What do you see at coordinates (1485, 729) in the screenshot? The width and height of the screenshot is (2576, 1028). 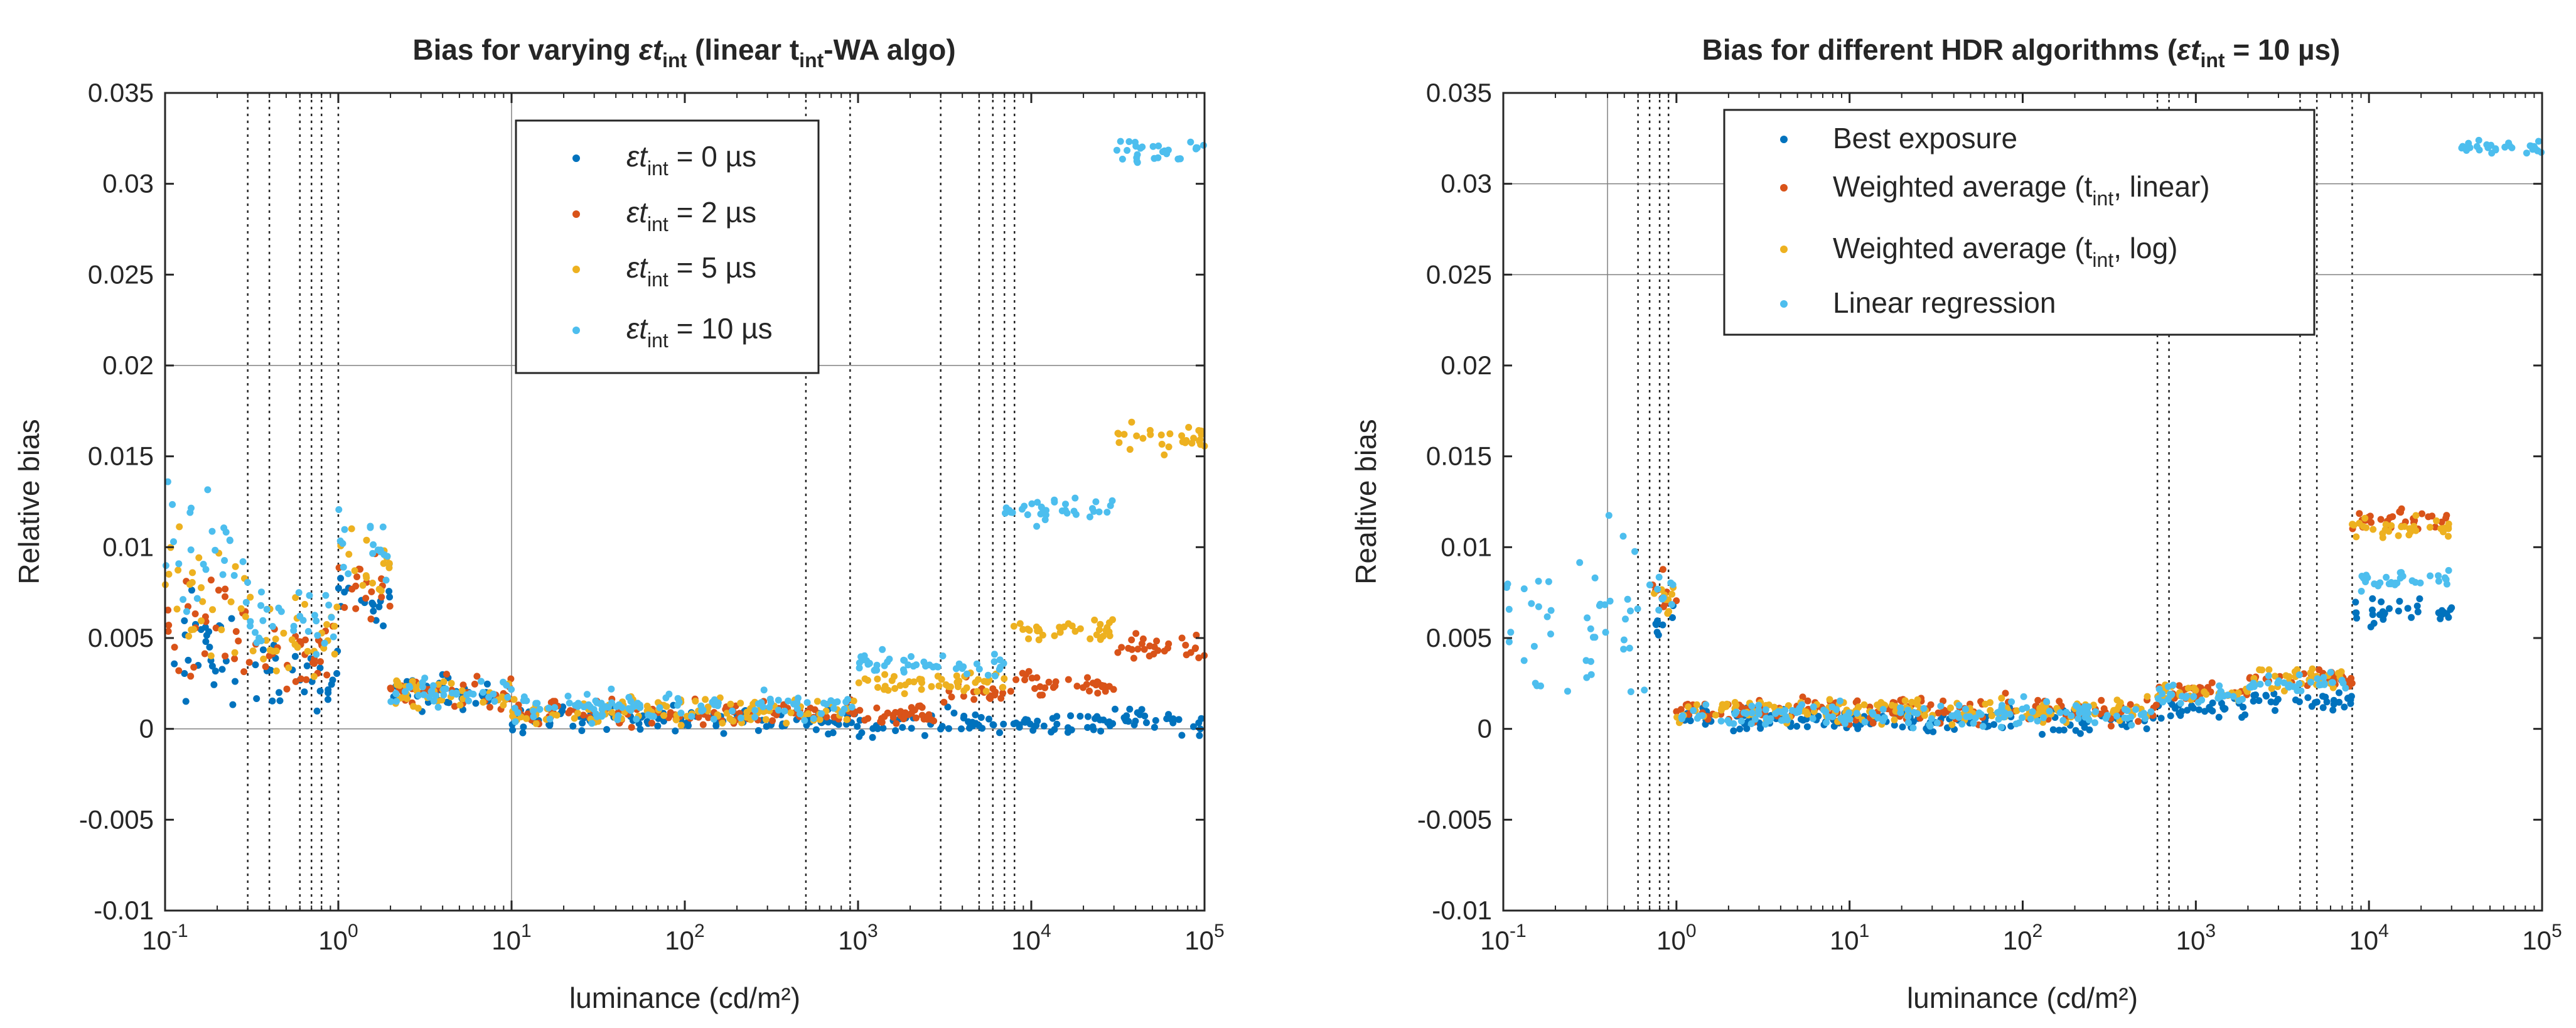 I see `y-tick-label: 0` at bounding box center [1485, 729].